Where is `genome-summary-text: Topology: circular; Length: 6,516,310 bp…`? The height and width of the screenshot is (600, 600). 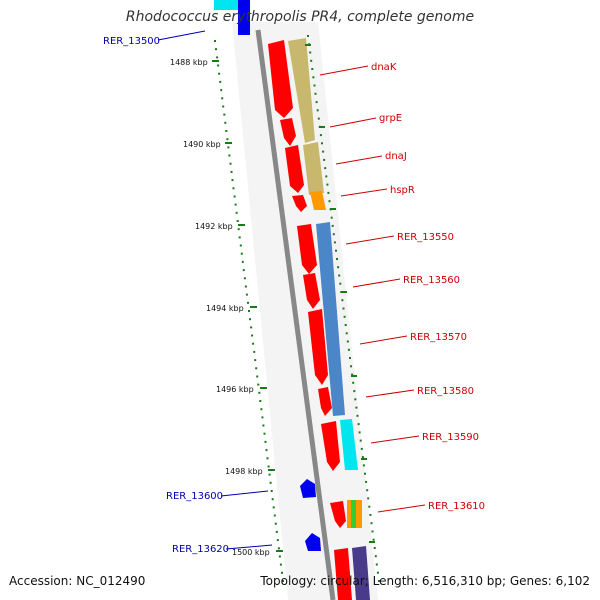 genome-summary-text: Topology: circular; Length: 6,516,310 bp… is located at coordinates (425, 581).